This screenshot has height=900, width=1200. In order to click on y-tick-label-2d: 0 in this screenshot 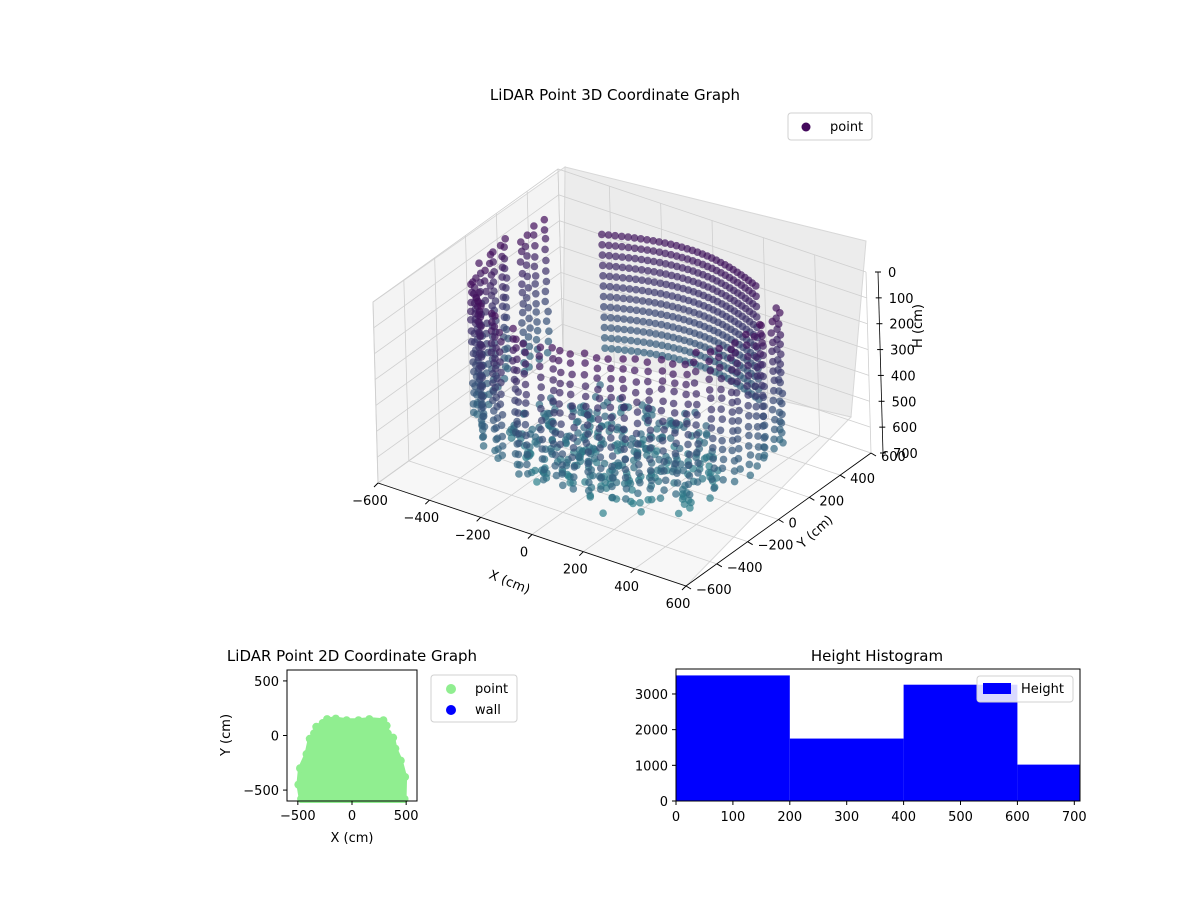, I will do `click(275, 737)`.